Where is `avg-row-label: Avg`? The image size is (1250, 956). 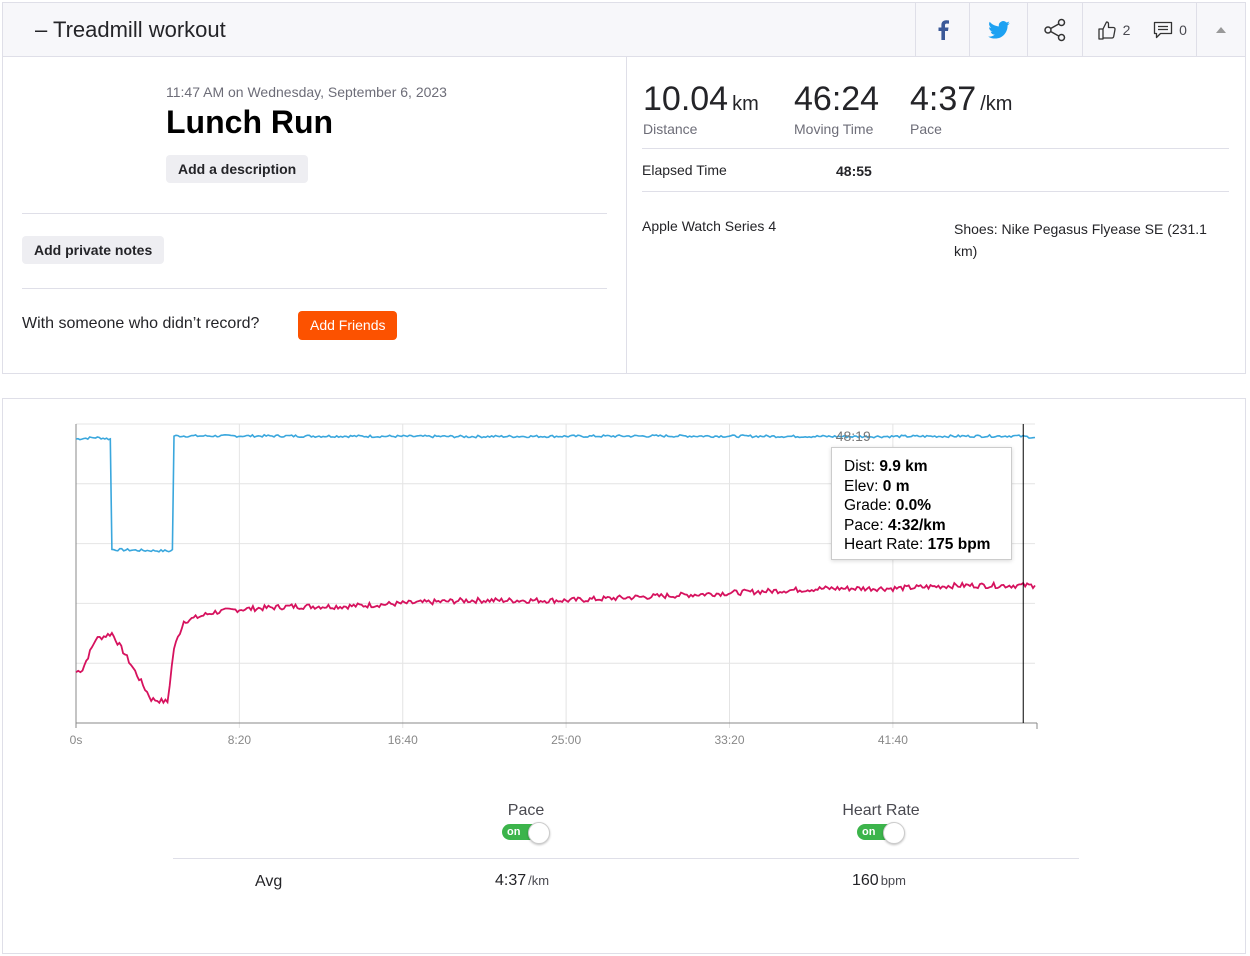
avg-row-label: Avg is located at coordinates (269, 881).